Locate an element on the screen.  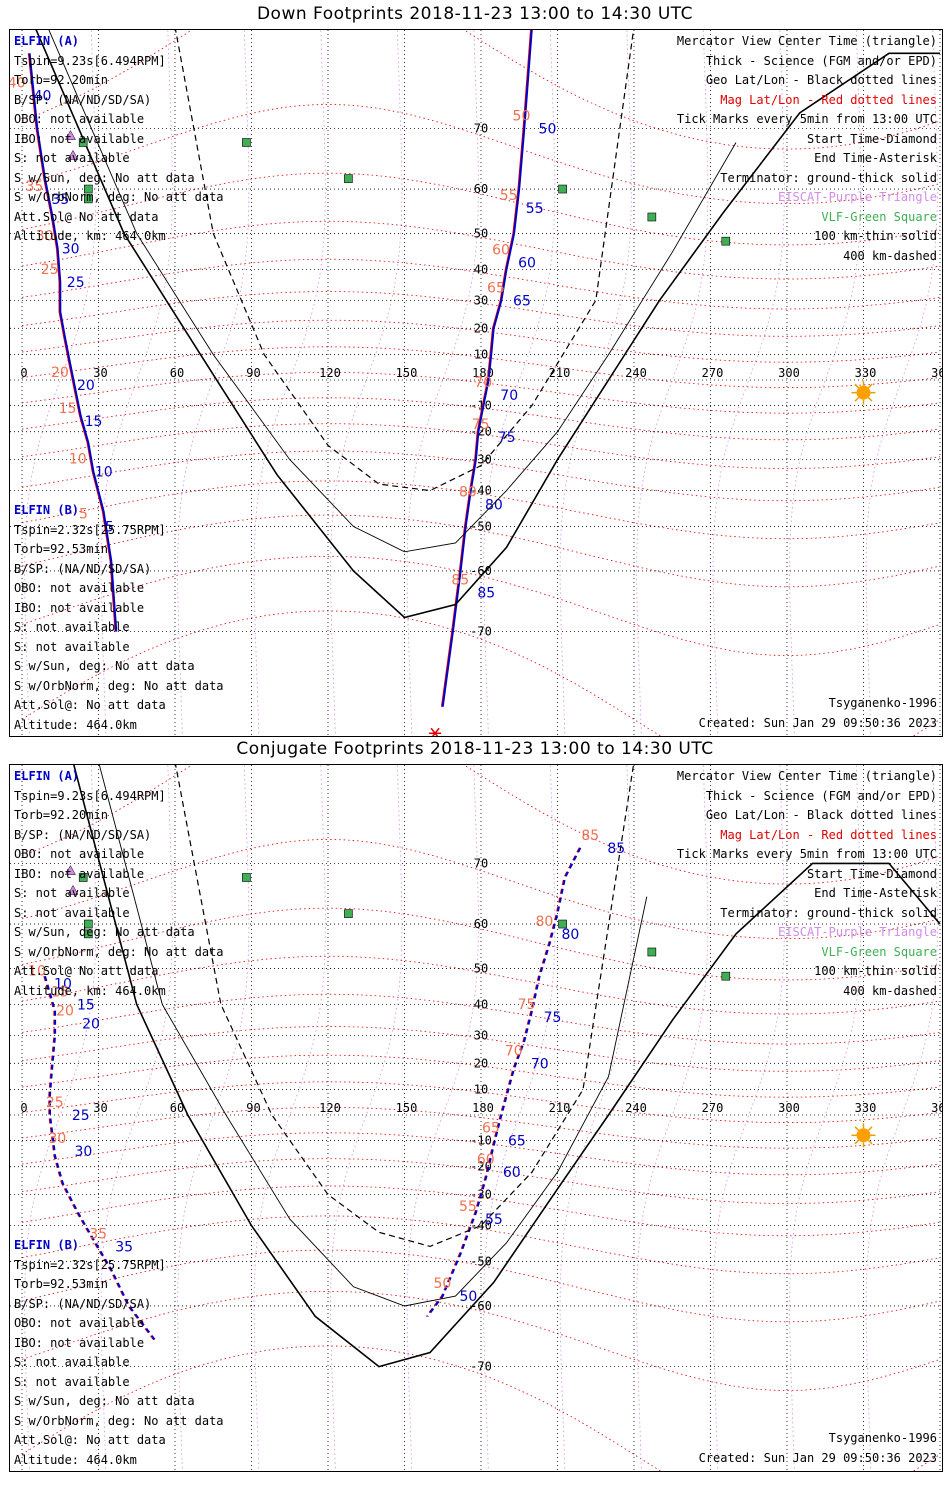
sun-icon is located at coordinates (863, 1135).